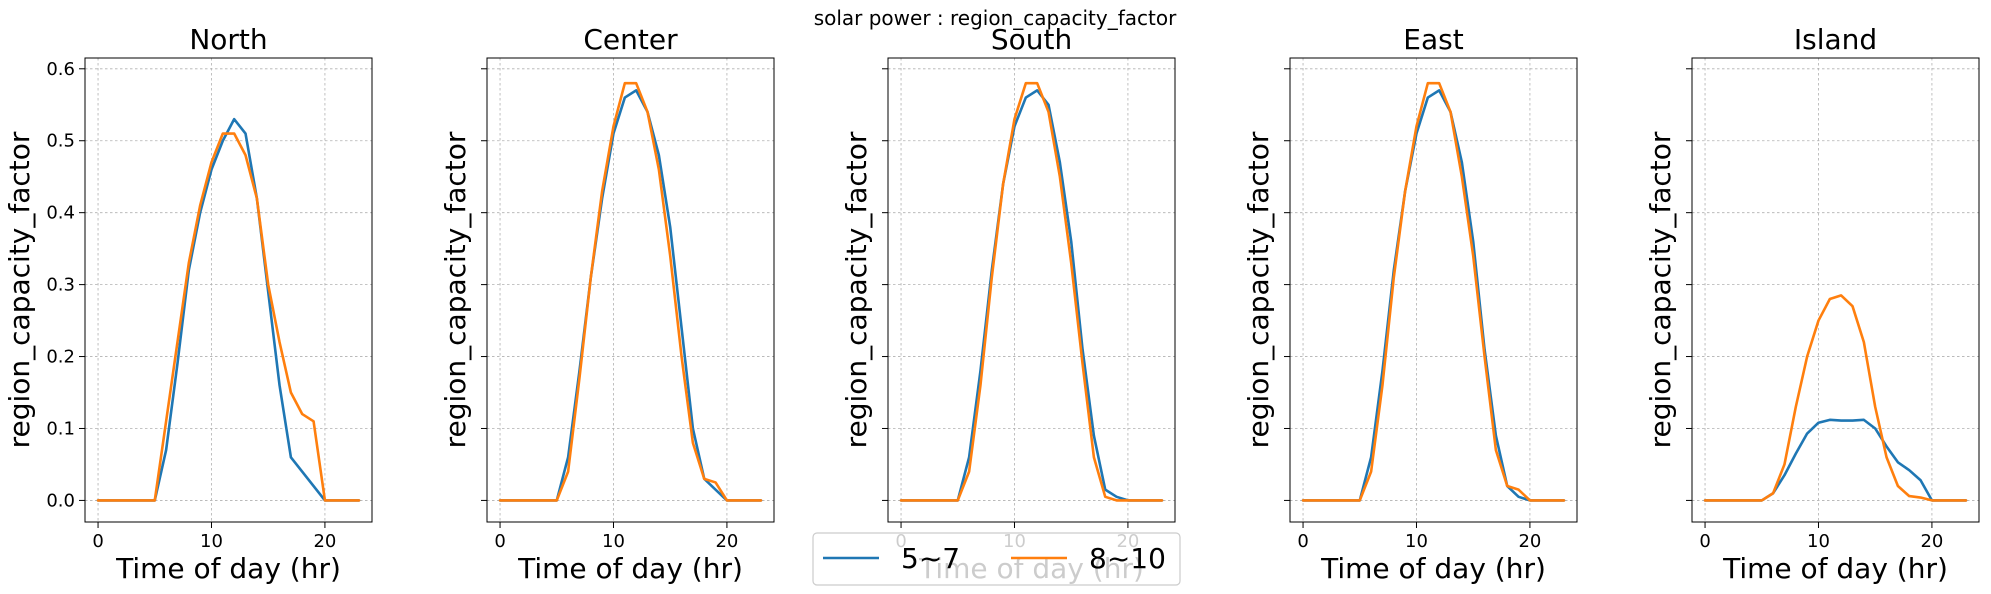  Describe the element at coordinates (60, 428) in the screenshot. I see `y-tick-label: 0.1` at that location.